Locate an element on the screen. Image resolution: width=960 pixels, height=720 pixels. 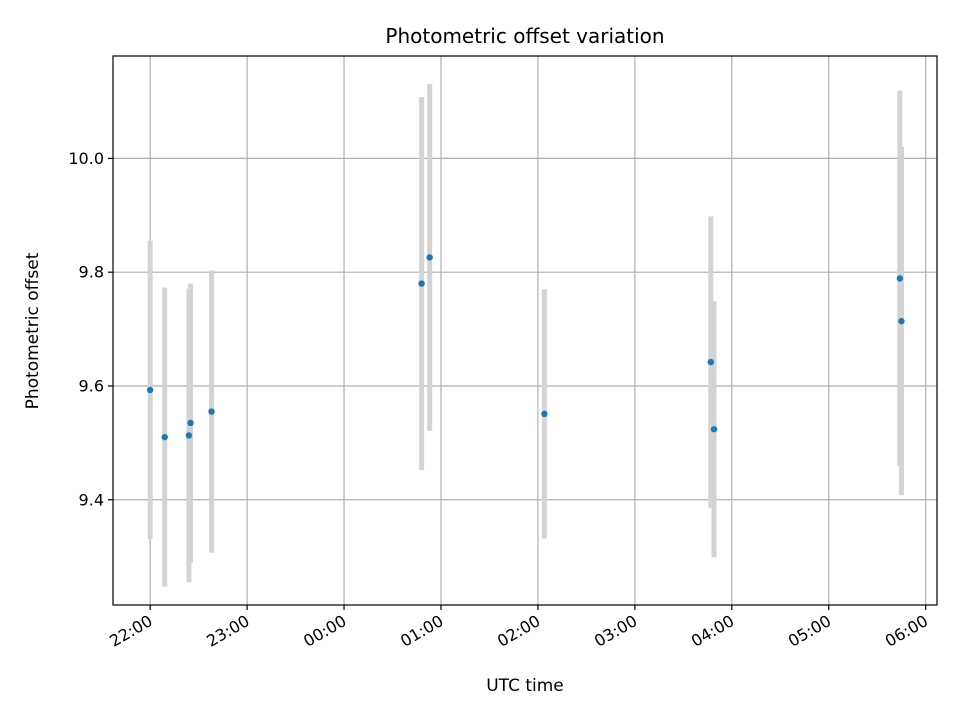
y-tick-label: 9.8 is located at coordinates (91, 272).